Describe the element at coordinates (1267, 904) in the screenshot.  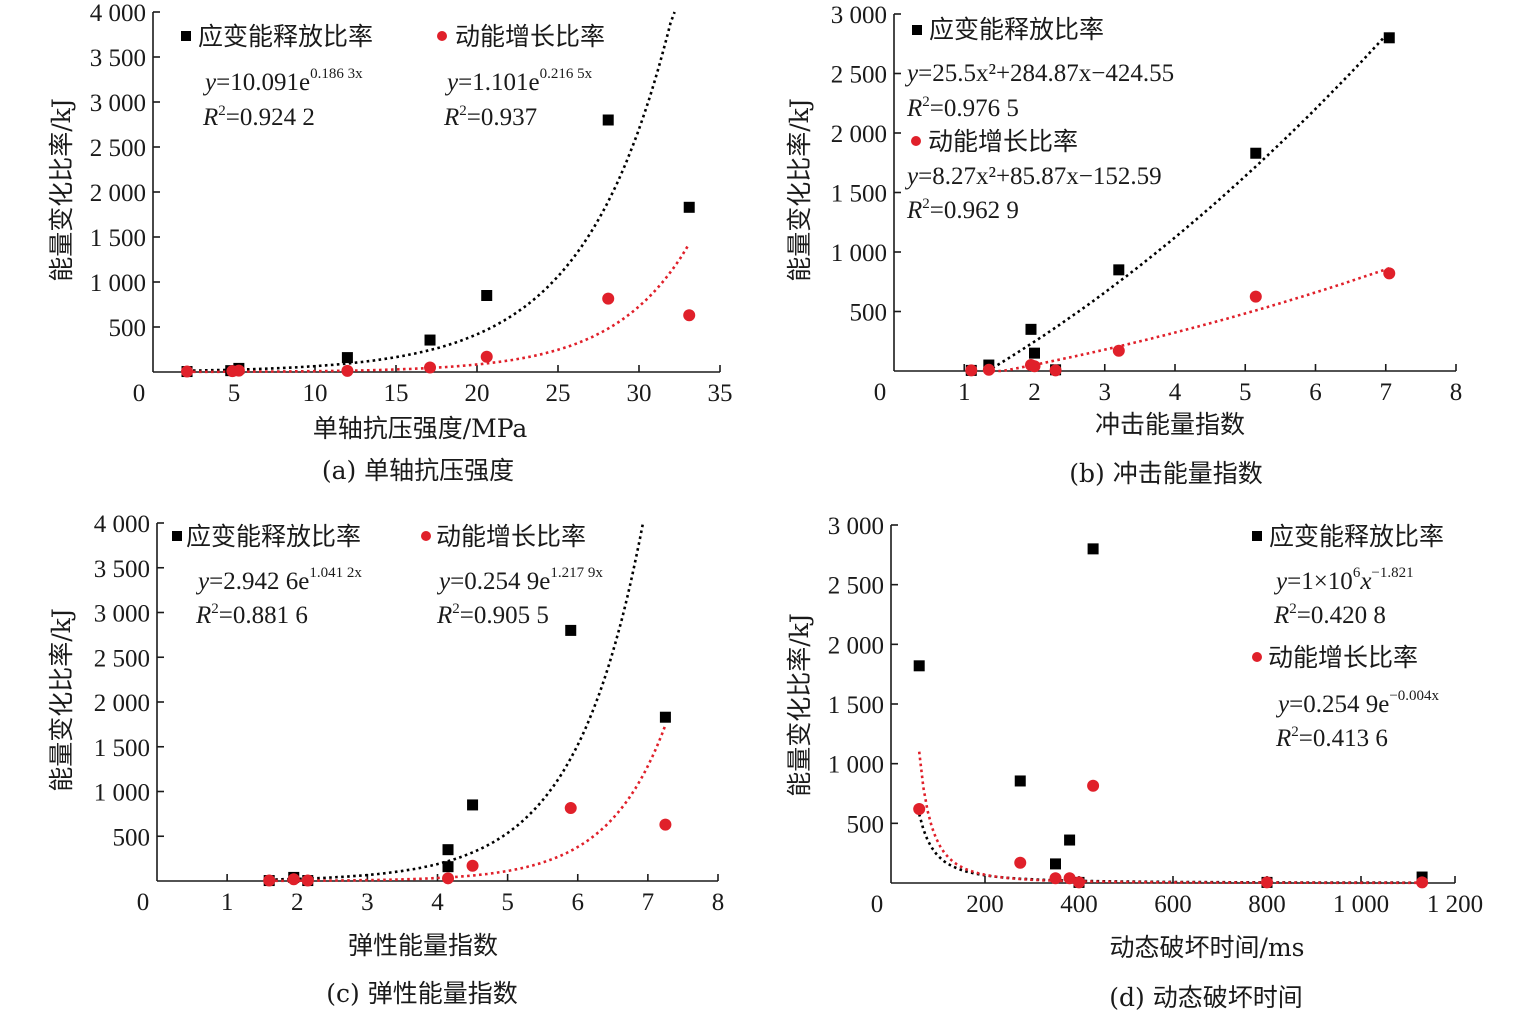
I see `x-tick-label: 800` at that location.